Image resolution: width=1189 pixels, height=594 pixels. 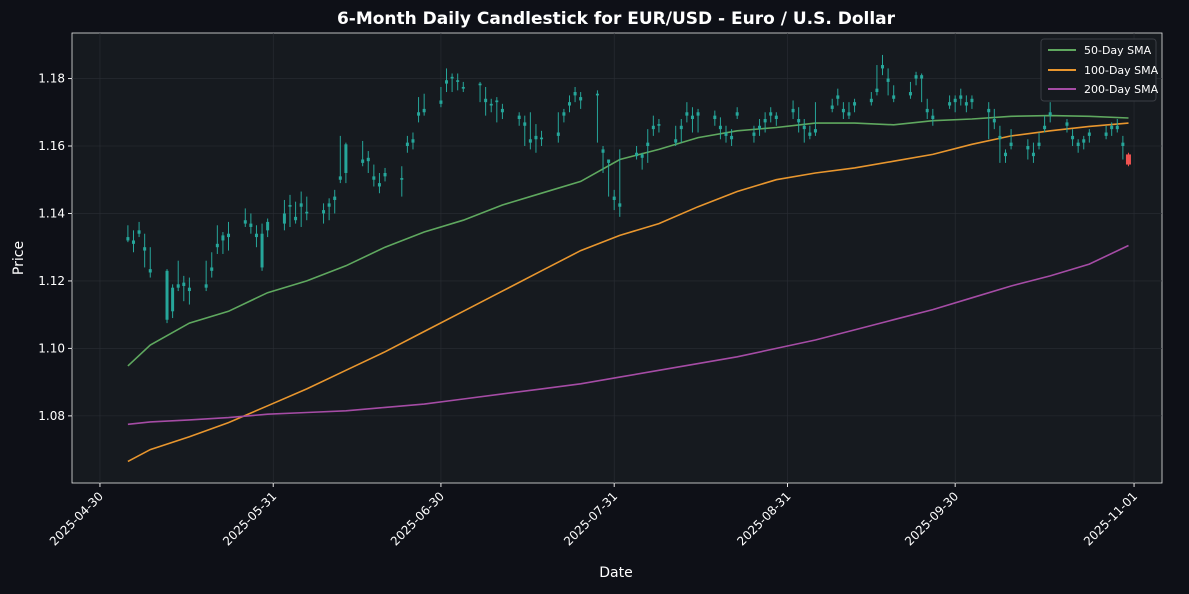 What do you see at coordinates (51, 348) in the screenshot?
I see `y-tick-label: 1.10` at bounding box center [51, 348].